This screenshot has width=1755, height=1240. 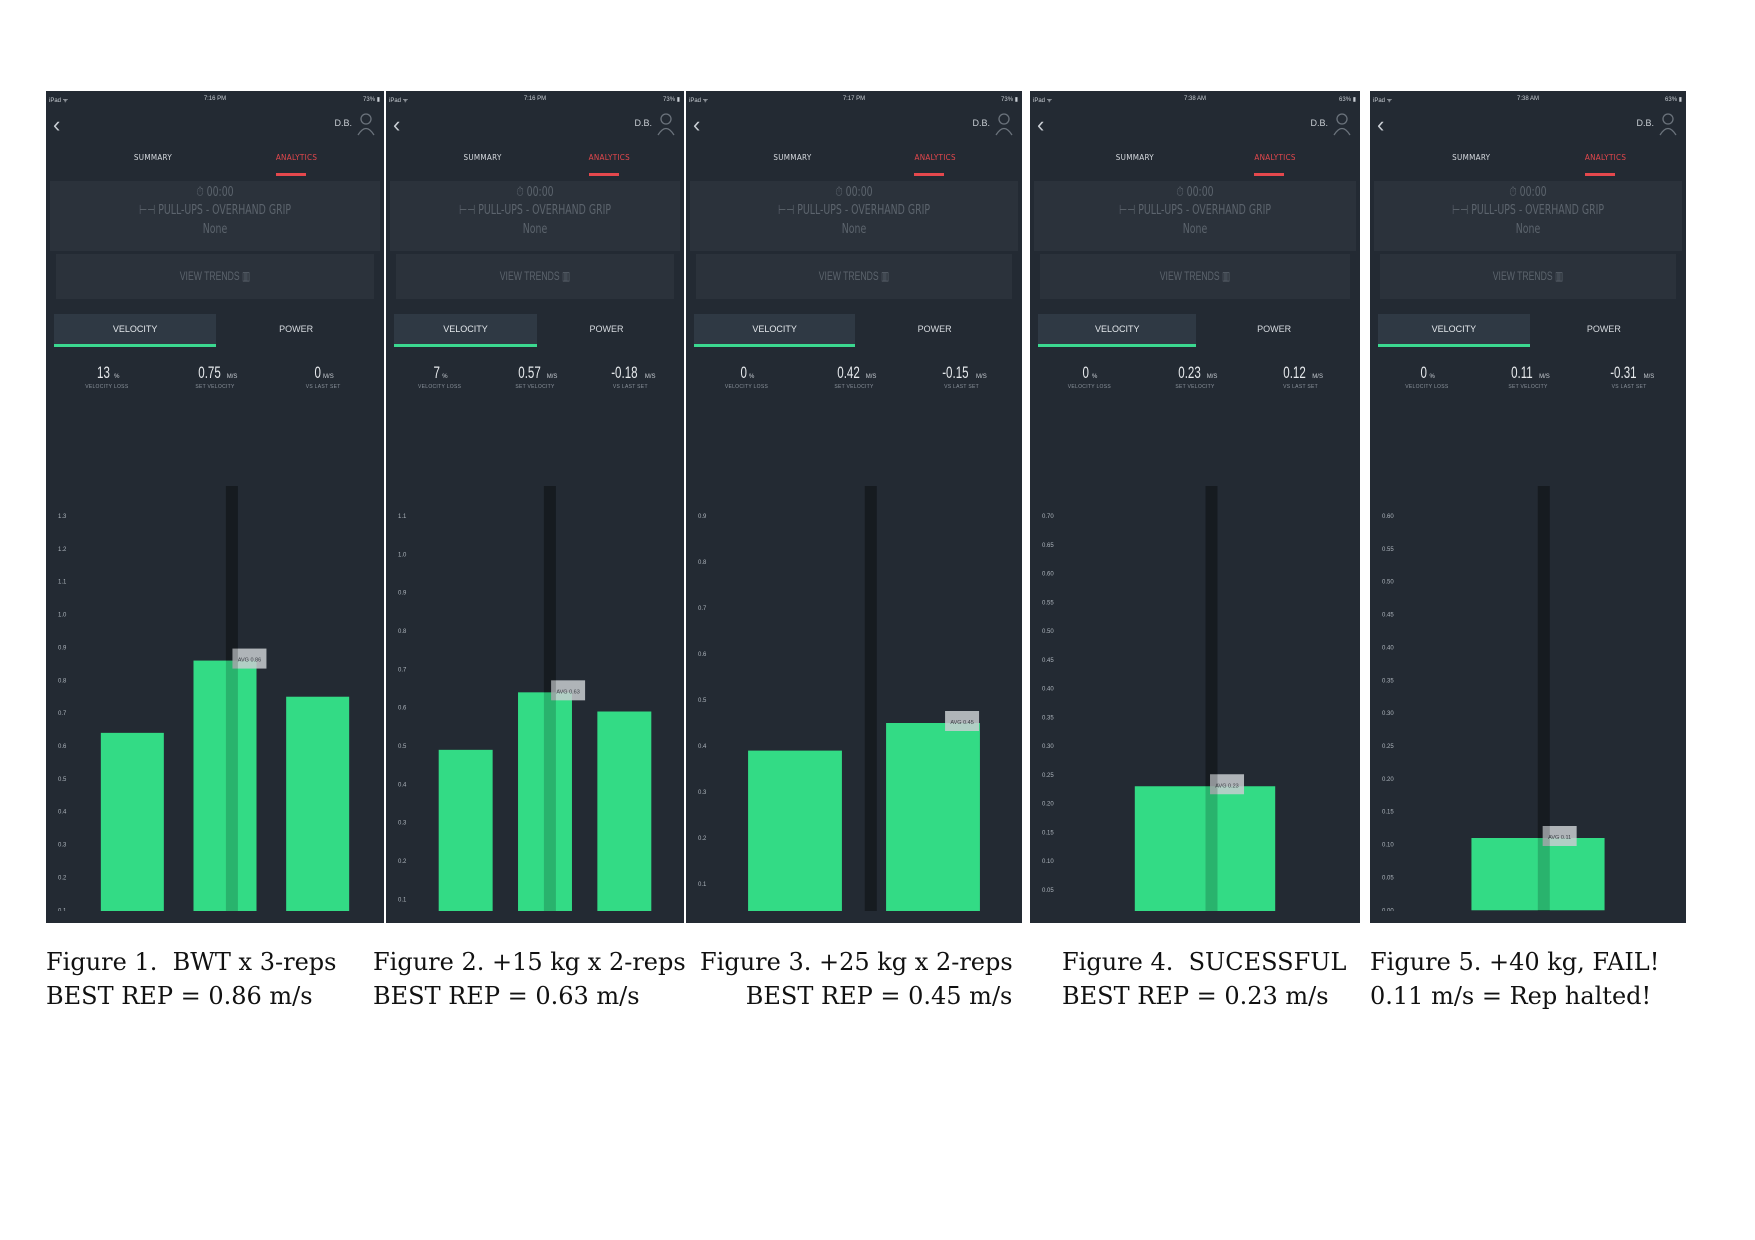 I want to click on metric-value: 13, so click(x=104, y=372).